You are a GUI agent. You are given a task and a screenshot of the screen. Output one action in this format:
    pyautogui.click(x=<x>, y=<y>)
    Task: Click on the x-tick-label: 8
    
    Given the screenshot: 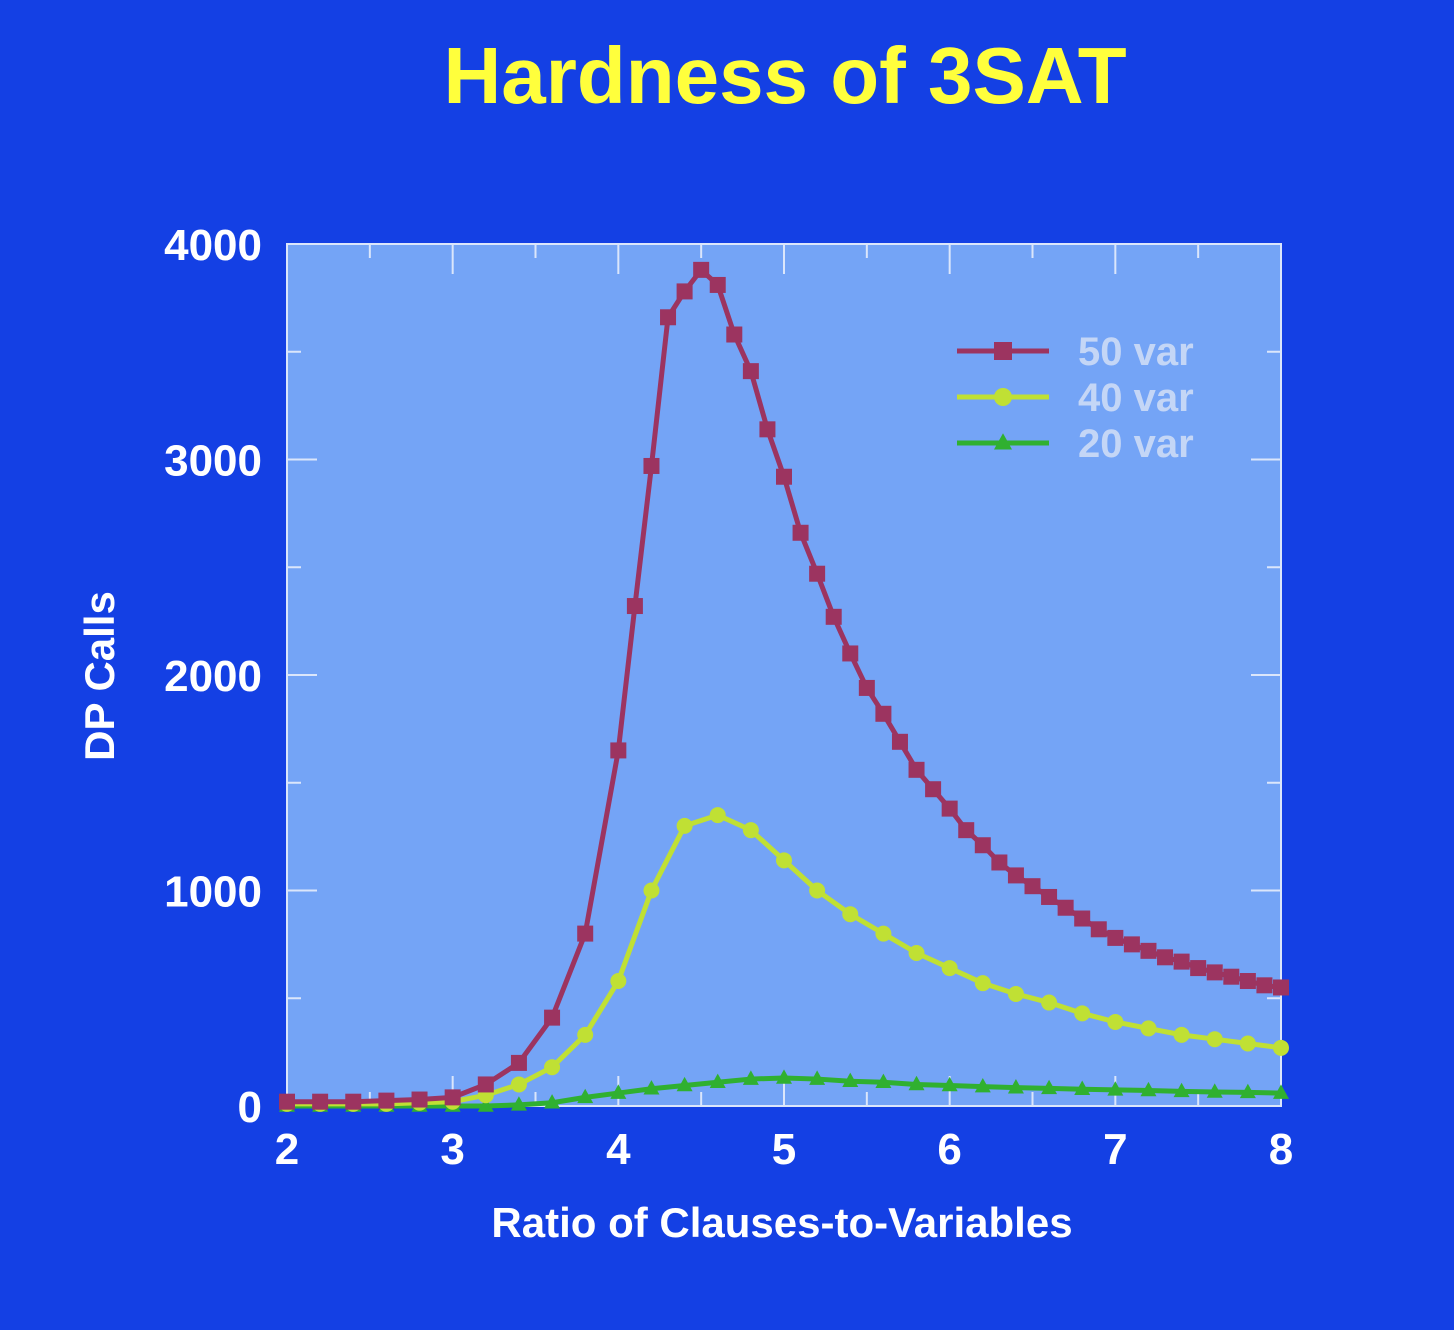 What is the action you would take?
    pyautogui.click(x=1281, y=1149)
    